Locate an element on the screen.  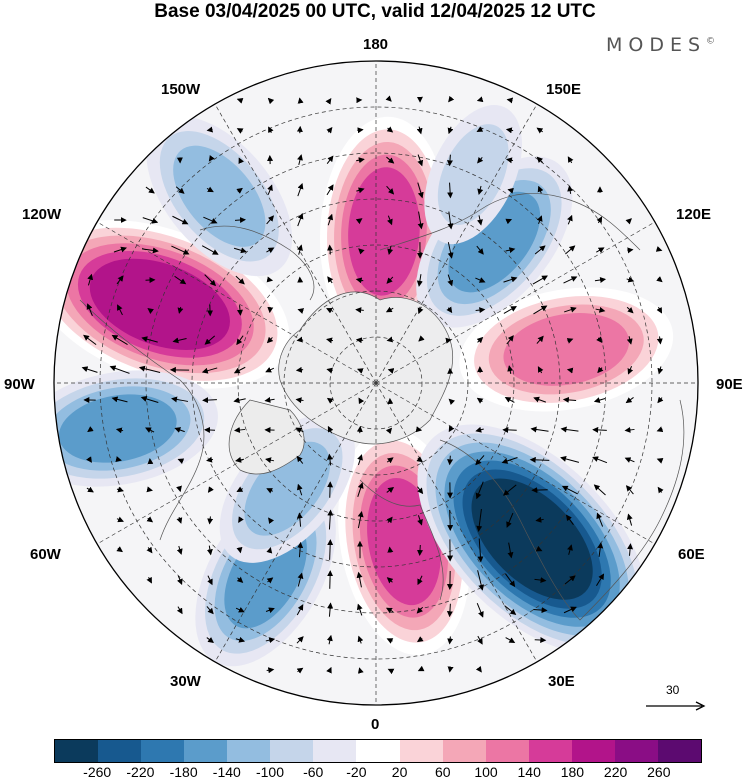
latitude-circle is located at coordinates (376, 383).